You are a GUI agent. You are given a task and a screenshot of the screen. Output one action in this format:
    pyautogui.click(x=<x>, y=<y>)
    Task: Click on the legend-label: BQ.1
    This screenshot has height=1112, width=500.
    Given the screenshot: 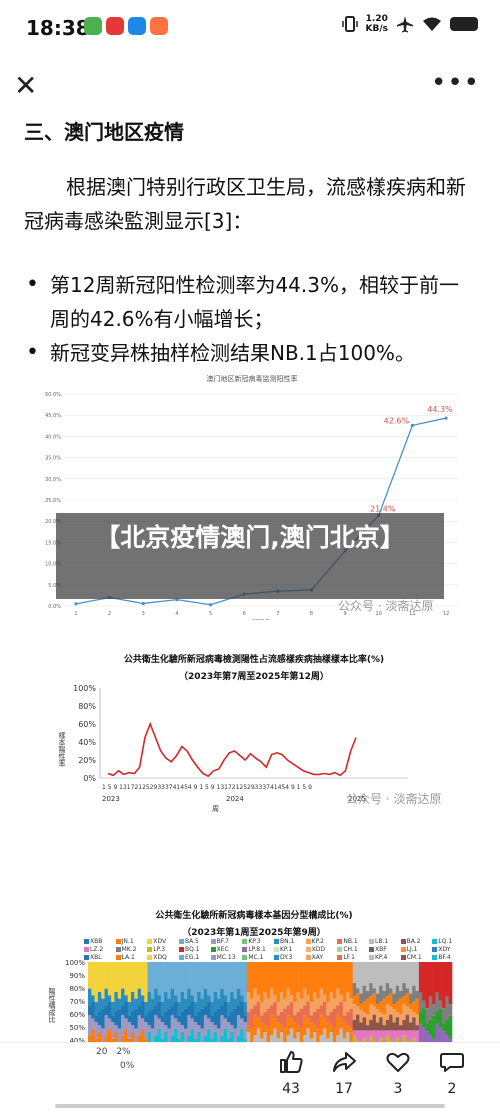 What is the action you would take?
    pyautogui.click(x=192, y=949)
    